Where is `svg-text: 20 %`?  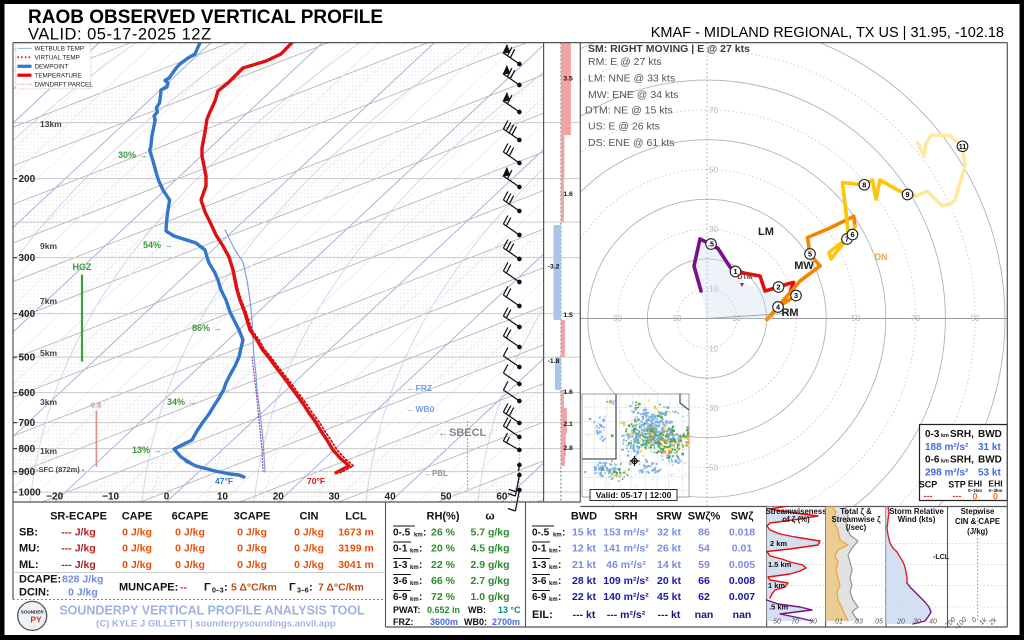
svg-text: 20 % is located at coordinates (443, 549).